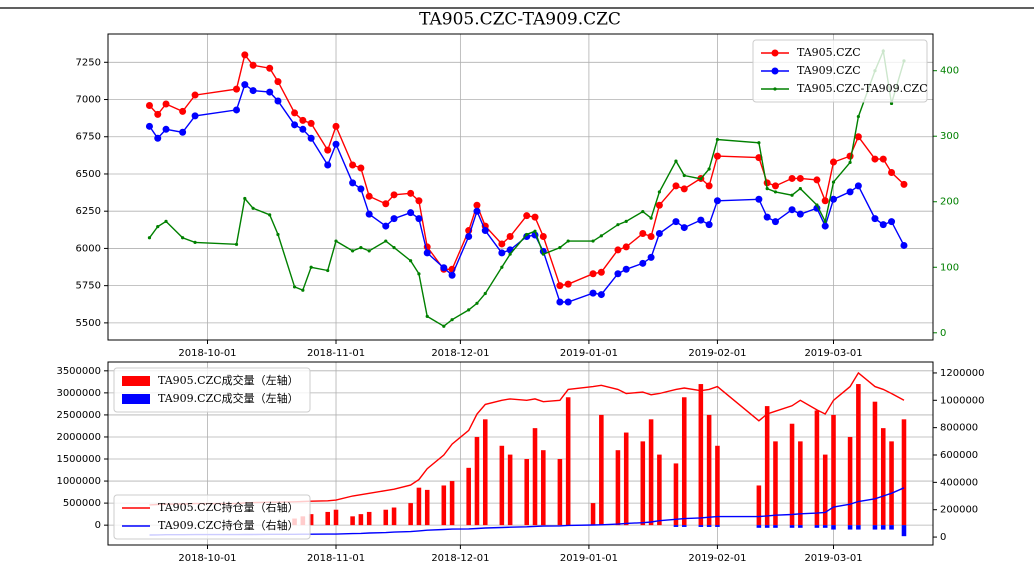 The image size is (1034, 564). Describe the element at coordinates (88, 248) in the screenshot. I see `y-tick-label: 6000` at that location.